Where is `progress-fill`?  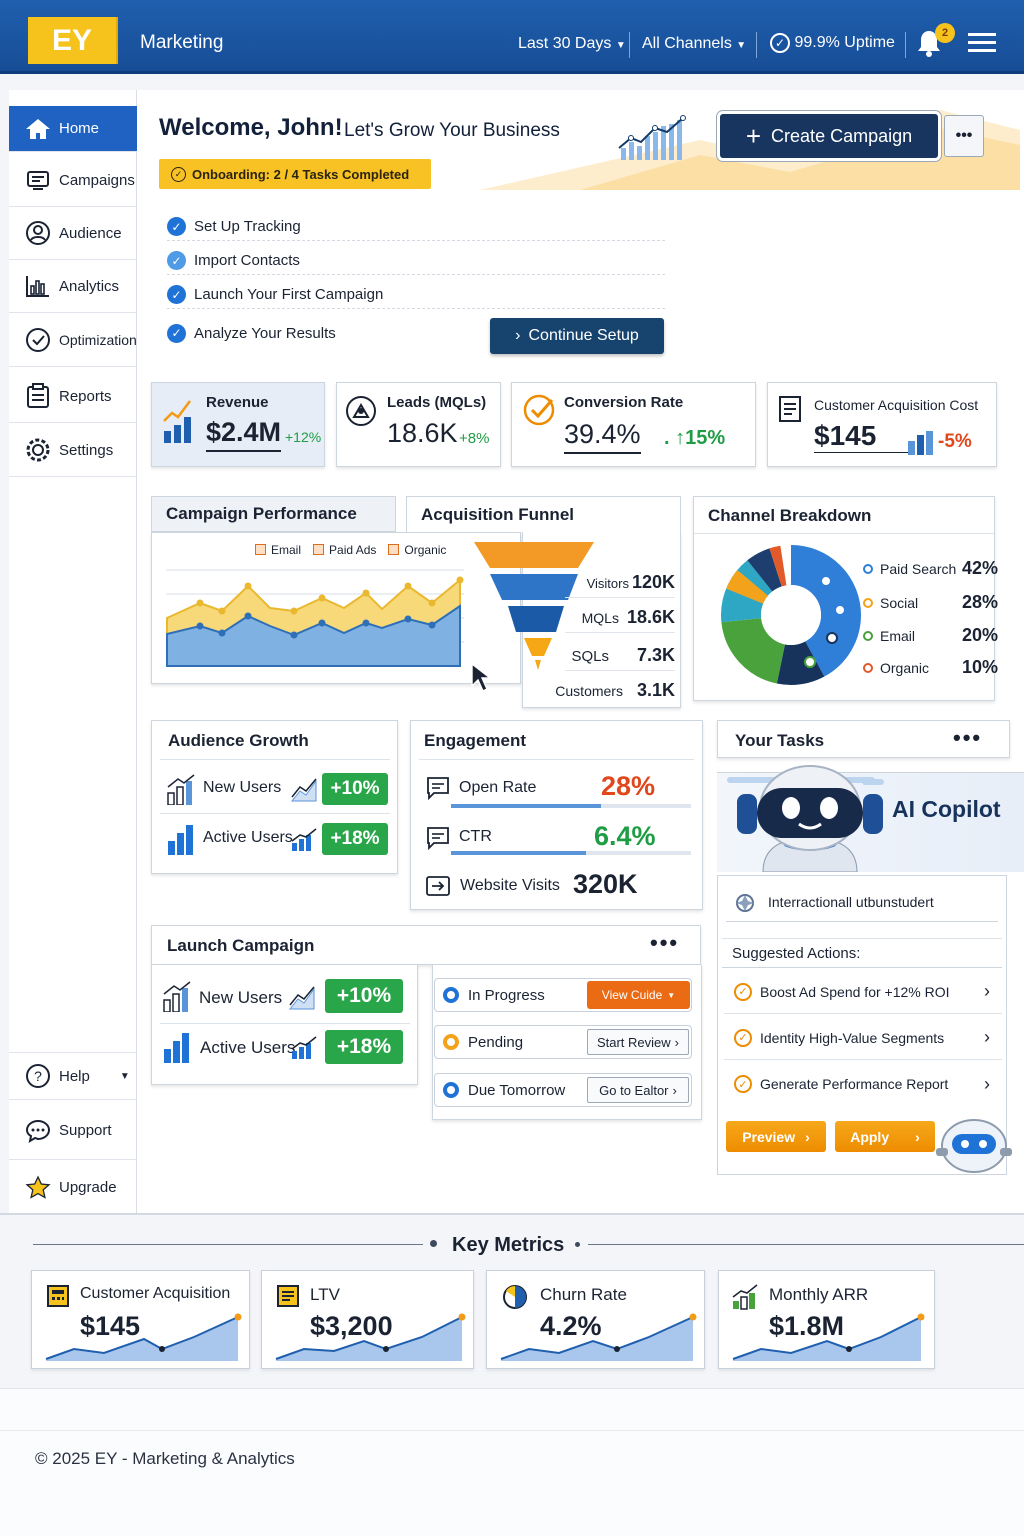 progress-fill is located at coordinates (526, 806).